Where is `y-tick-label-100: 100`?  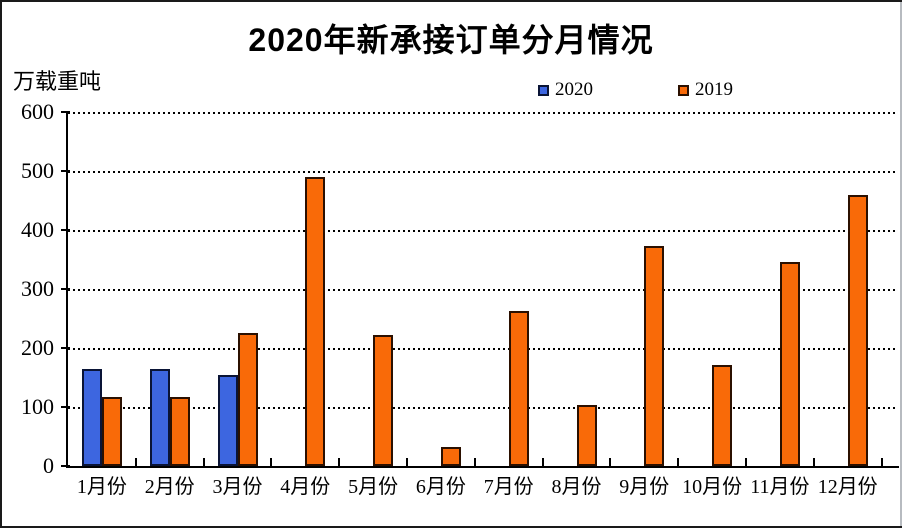 y-tick-label-100: 100 is located at coordinates (37, 406).